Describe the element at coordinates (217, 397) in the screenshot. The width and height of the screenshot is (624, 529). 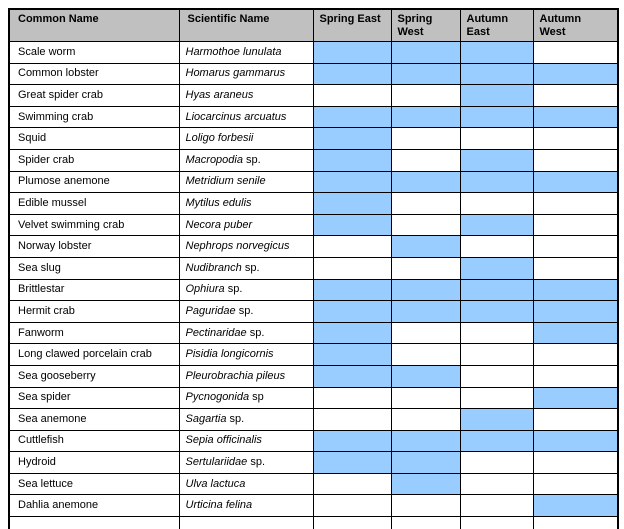
I see `scientific-name-italic: Pycnogonida` at that location.